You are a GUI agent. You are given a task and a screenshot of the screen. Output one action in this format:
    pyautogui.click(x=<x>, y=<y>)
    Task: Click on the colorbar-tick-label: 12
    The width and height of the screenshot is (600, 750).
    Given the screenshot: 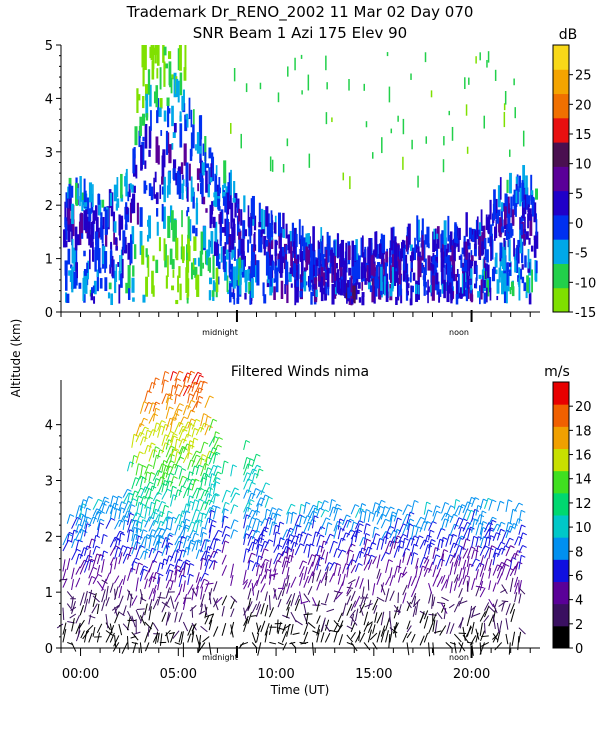 What is the action you would take?
    pyautogui.click(x=583, y=504)
    